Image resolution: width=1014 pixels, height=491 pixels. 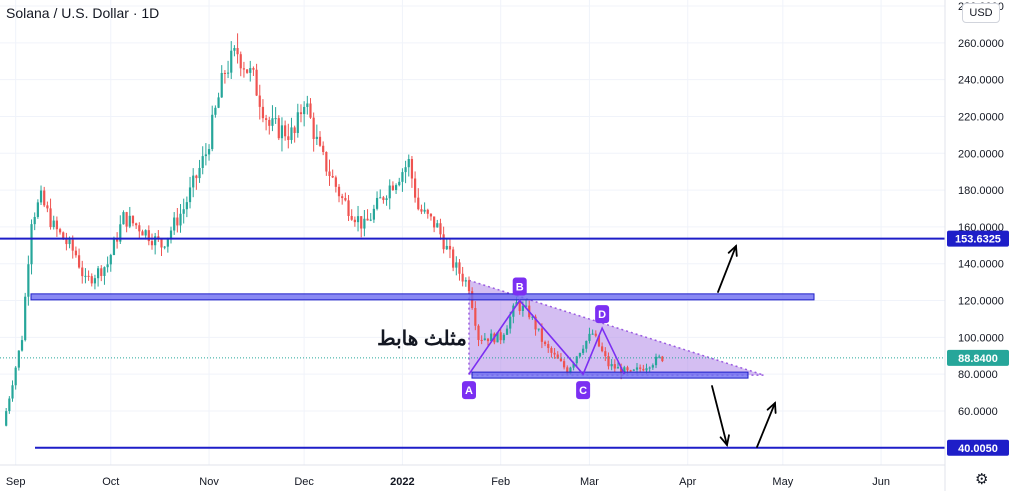 What do you see at coordinates (981, 81) in the screenshot?
I see `price-tick-label: 240.0000` at bounding box center [981, 81].